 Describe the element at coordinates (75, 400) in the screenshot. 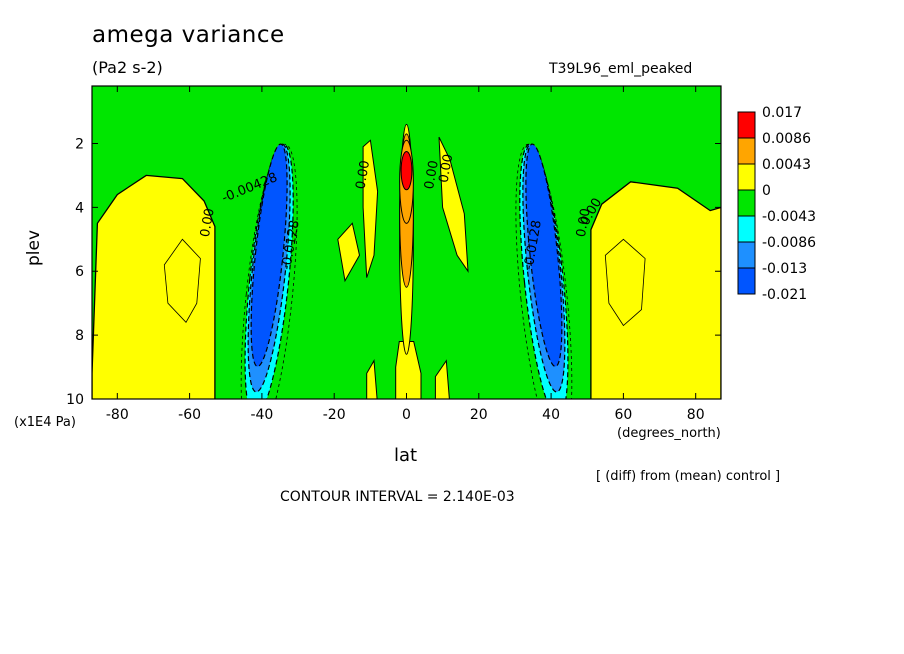

I see `y-tick-label: 10` at that location.